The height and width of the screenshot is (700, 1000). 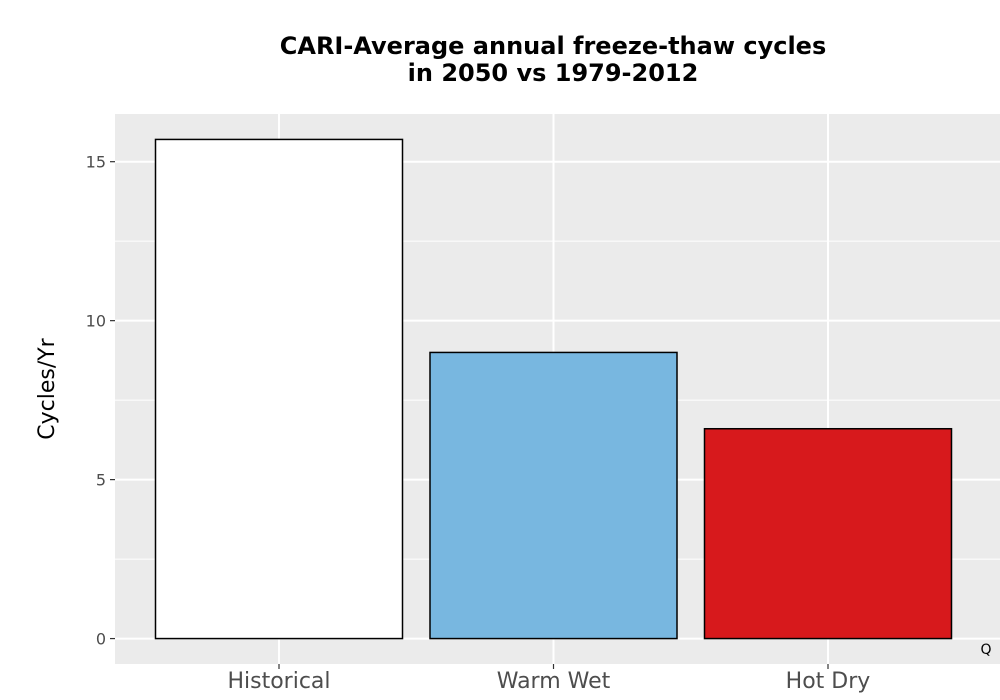 What do you see at coordinates (553, 495) in the screenshot?
I see `bar-warm-wet` at bounding box center [553, 495].